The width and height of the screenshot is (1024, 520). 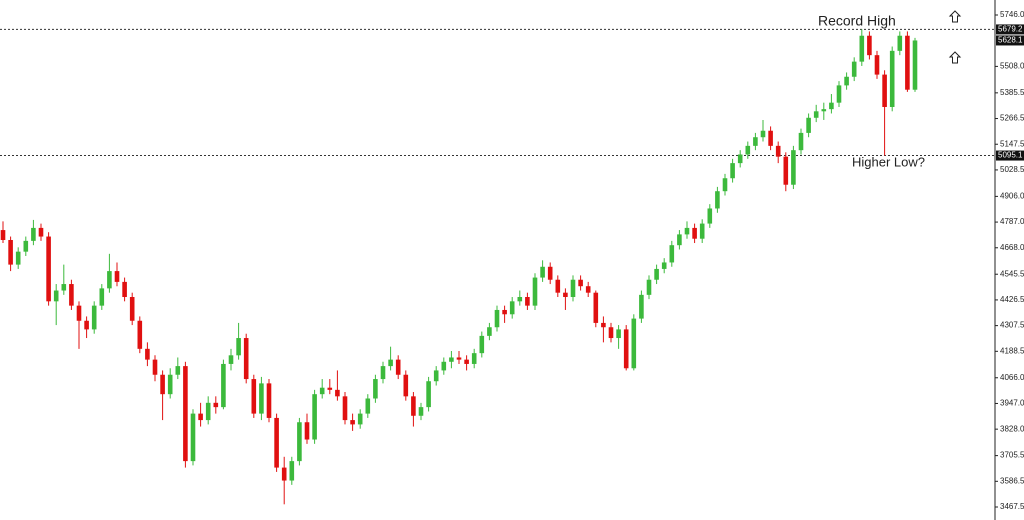 What do you see at coordinates (1012, 66) in the screenshot?
I see `y-tick-label: 5508.0` at bounding box center [1012, 66].